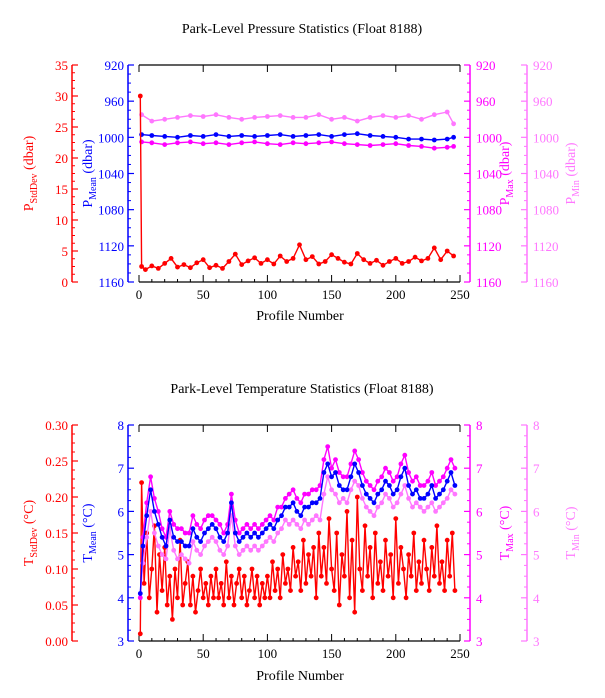 This screenshot has width=605, height=698. Describe the element at coordinates (576, 542) in the screenshot. I see `temperature-min-axis-label-sub: Min` at that location.